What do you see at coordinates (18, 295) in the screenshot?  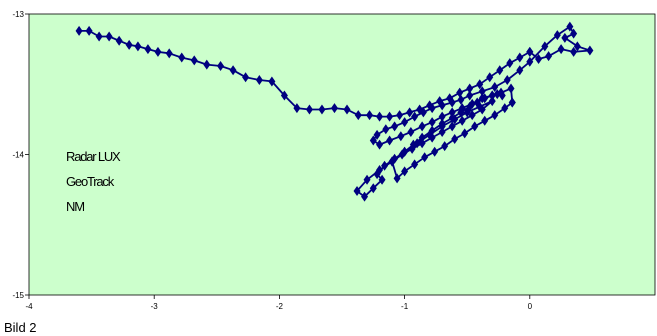 I see `y-tick-label: -15` at bounding box center [18, 295].